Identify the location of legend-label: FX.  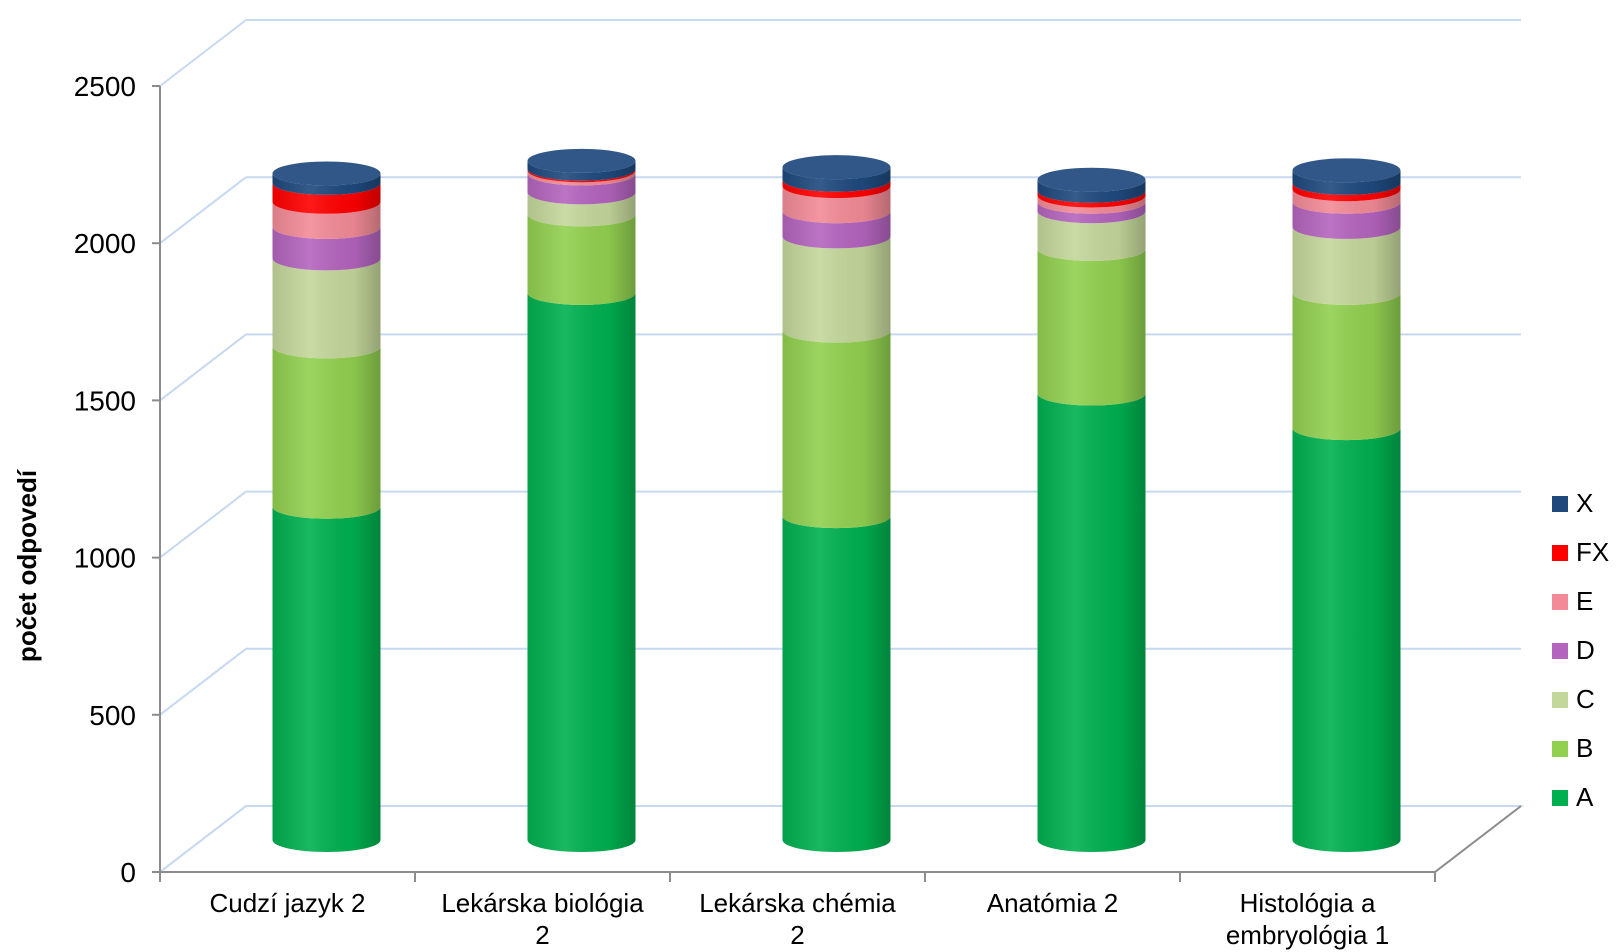
(1592, 552).